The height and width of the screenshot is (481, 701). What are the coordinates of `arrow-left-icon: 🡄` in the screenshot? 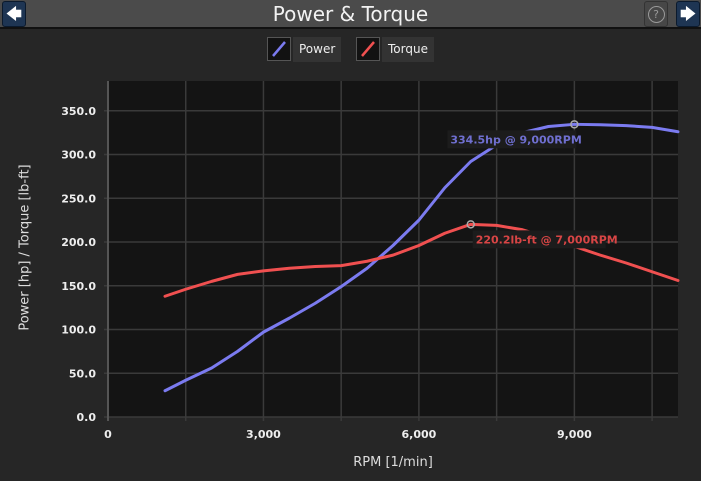 It's located at (14, 14).